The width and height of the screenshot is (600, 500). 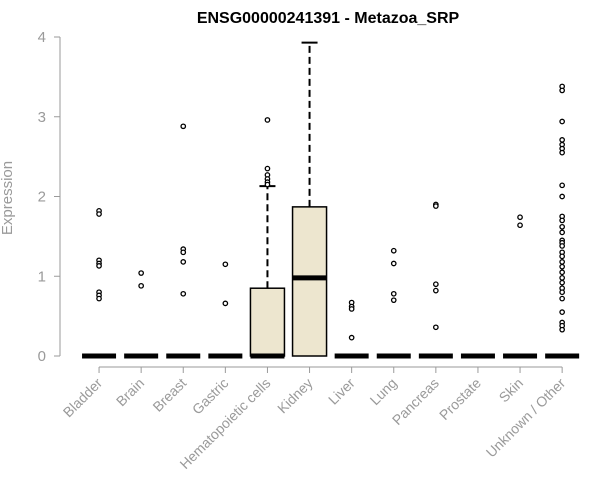 I want to click on x-tick-label: Breast, so click(x=169, y=395).